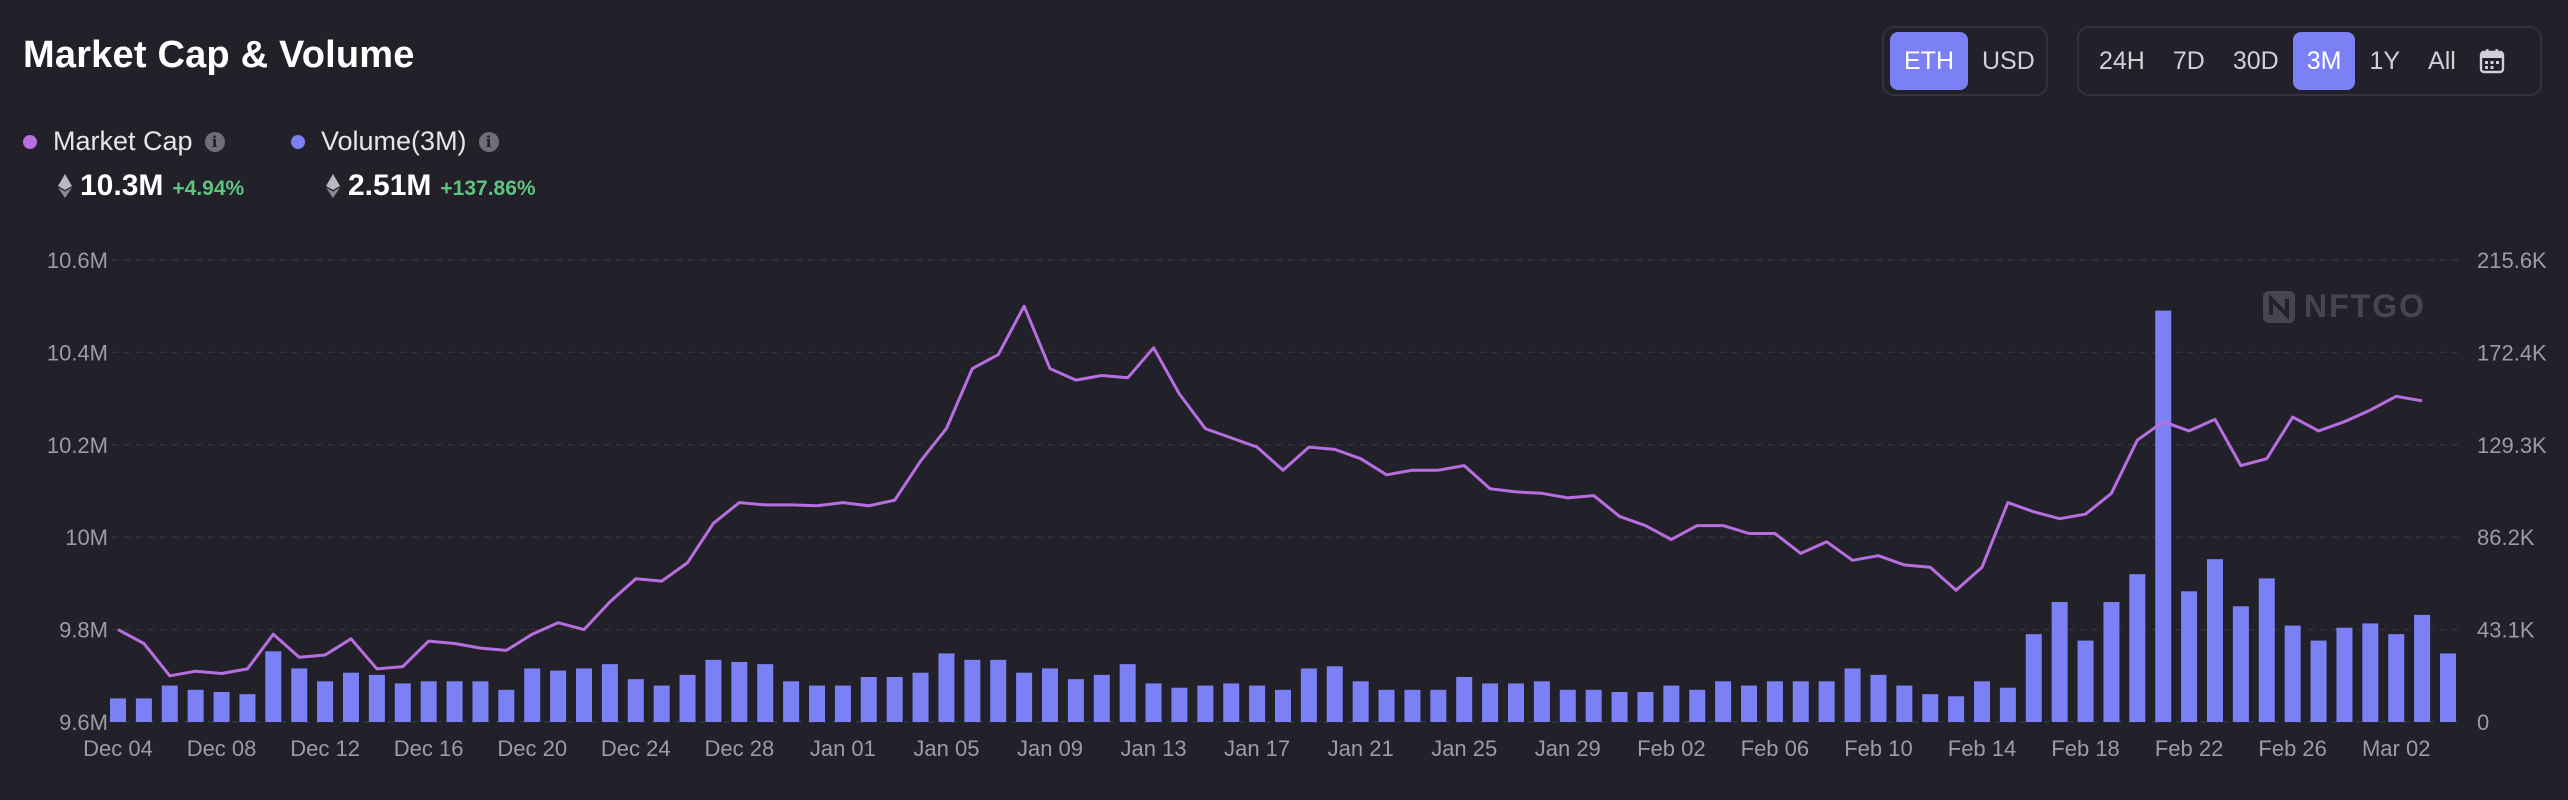 The width and height of the screenshot is (2568, 800). Describe the element at coordinates (1361, 748) in the screenshot. I see `x-tick-label: Jan 21` at that location.